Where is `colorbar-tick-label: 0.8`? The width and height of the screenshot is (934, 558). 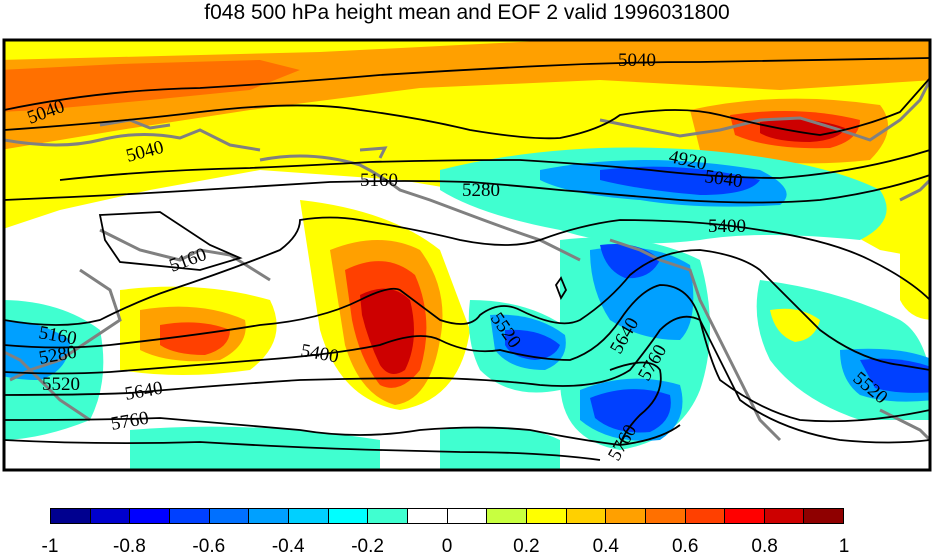
colorbar-tick-label: 0.8 is located at coordinates (764, 546).